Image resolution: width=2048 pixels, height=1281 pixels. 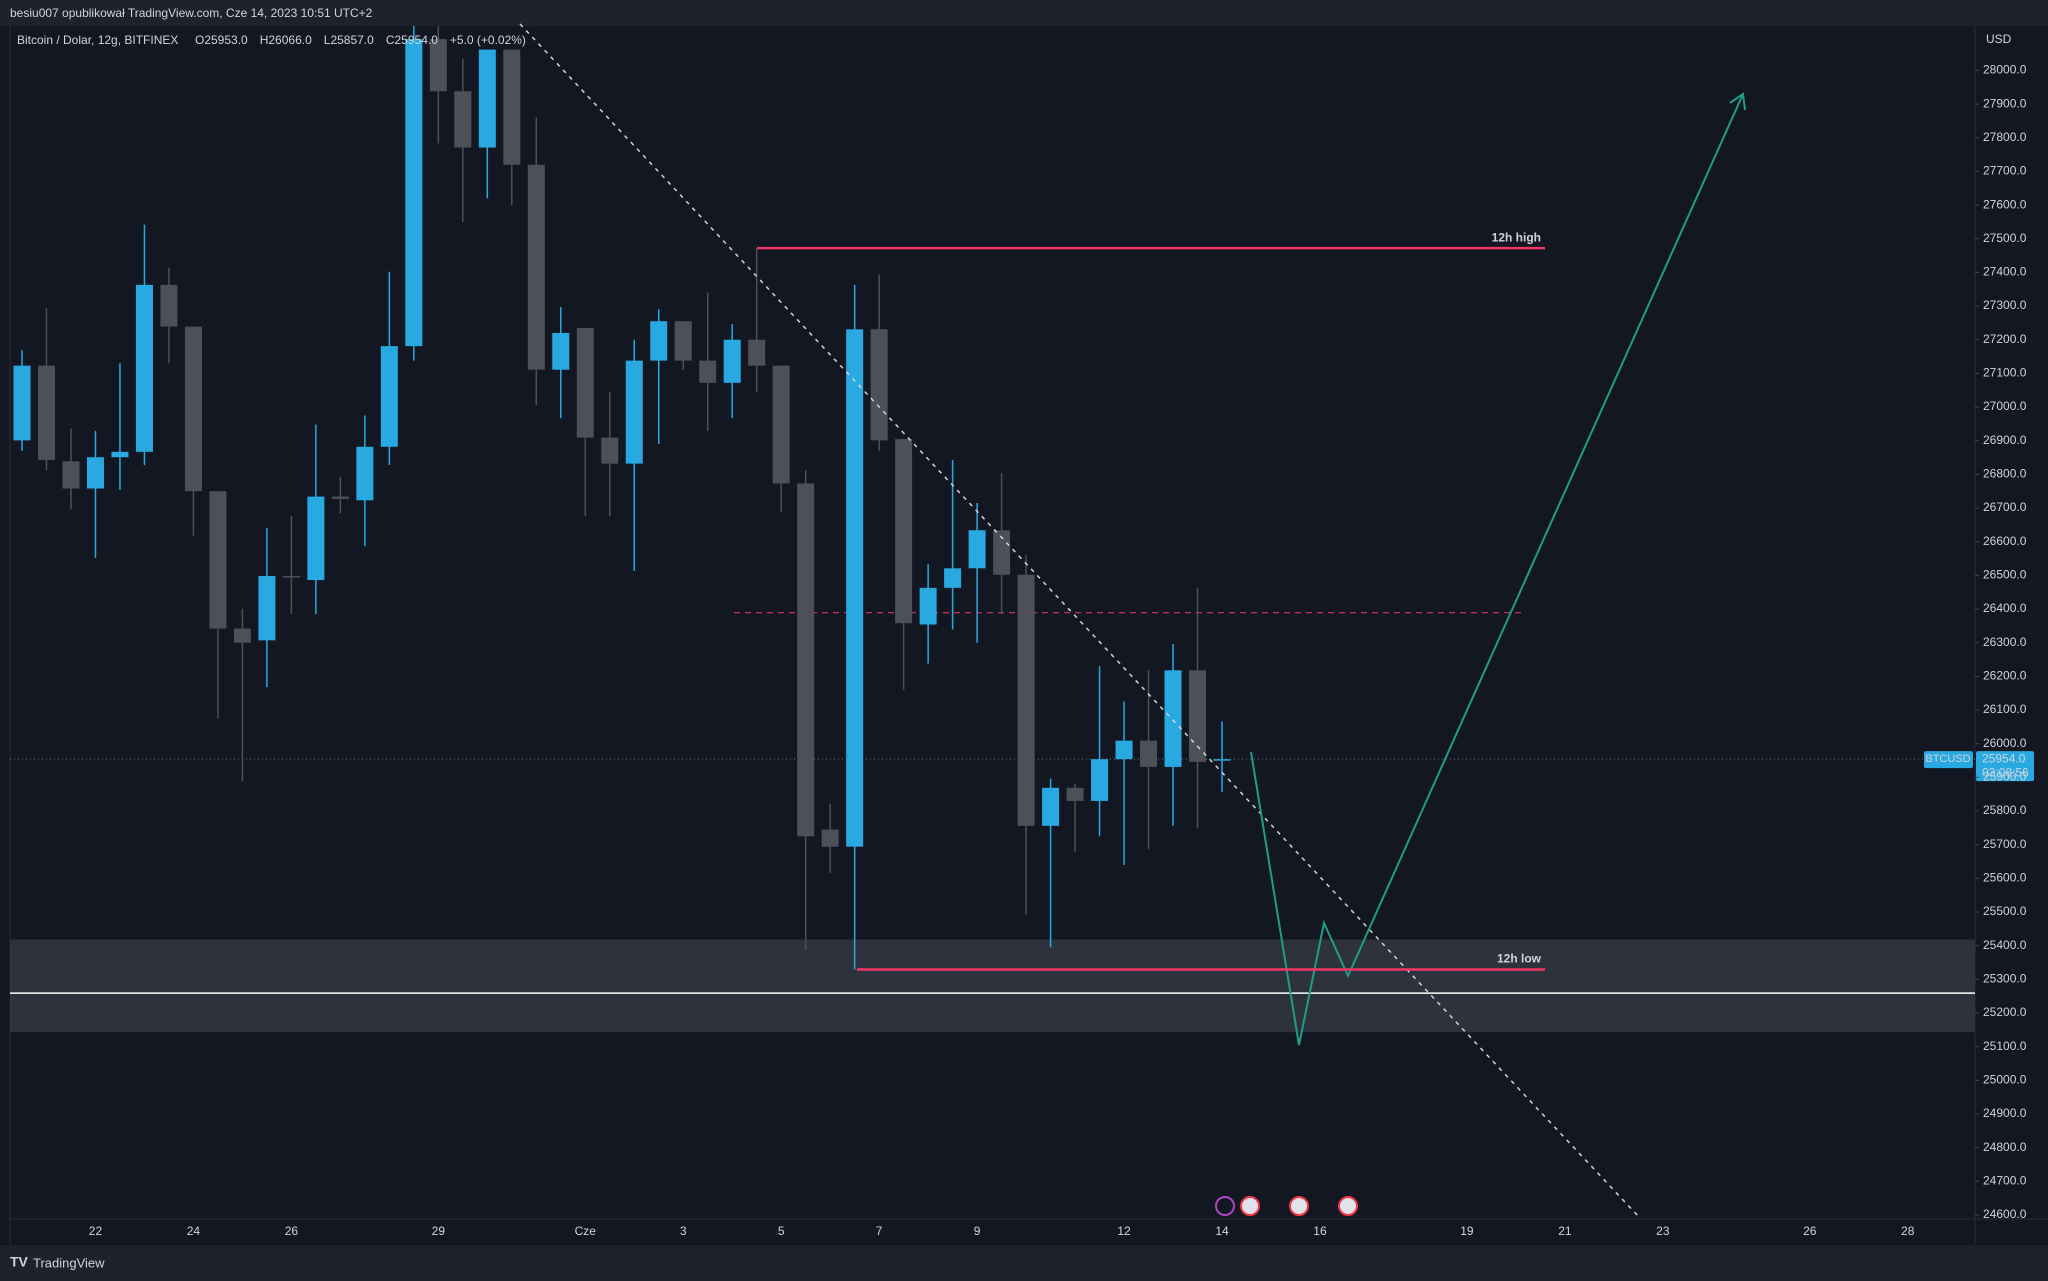 What do you see at coordinates (683, 1231) in the screenshot?
I see `x-tick-label: 3` at bounding box center [683, 1231].